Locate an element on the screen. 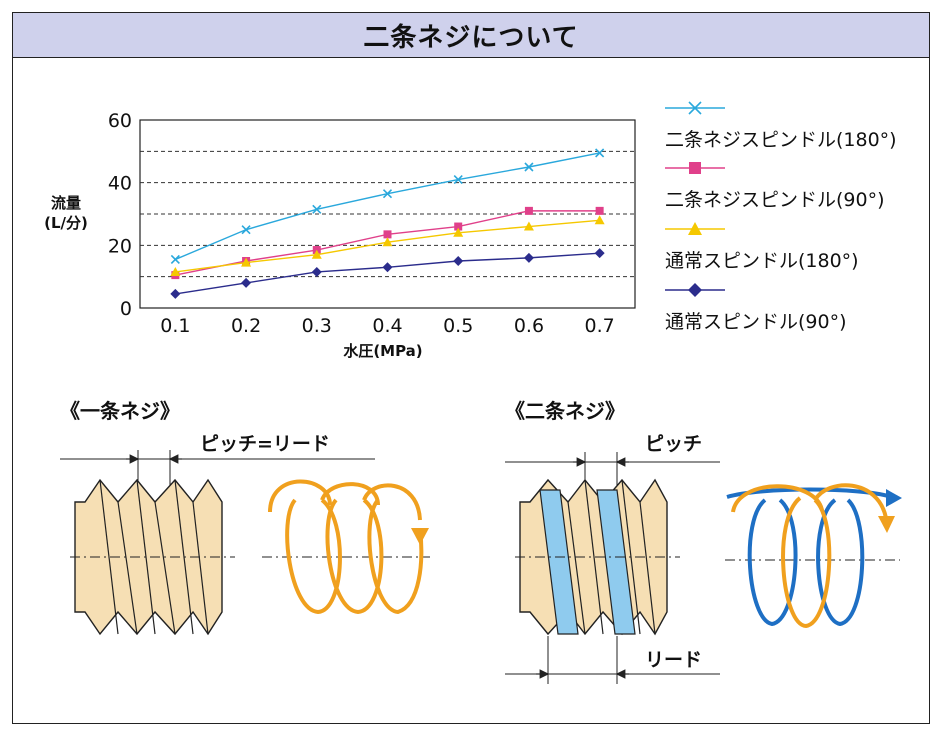 The width and height of the screenshot is (940, 738). x-tick-label: 0.7 is located at coordinates (600, 326).